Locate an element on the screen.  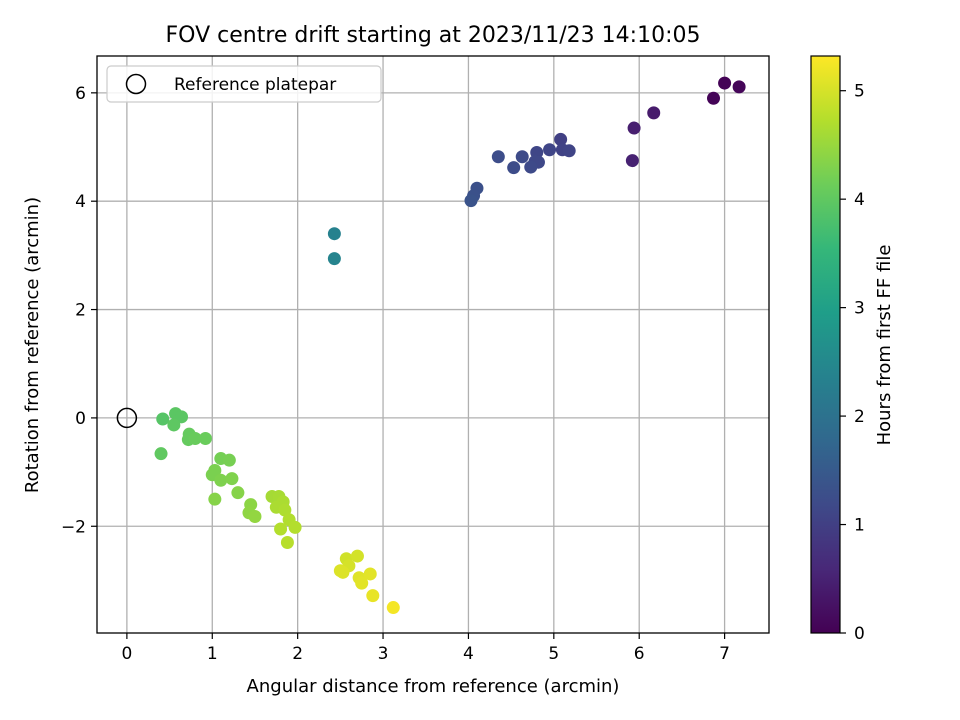
y-tick-label: 6 is located at coordinates (80, 94).